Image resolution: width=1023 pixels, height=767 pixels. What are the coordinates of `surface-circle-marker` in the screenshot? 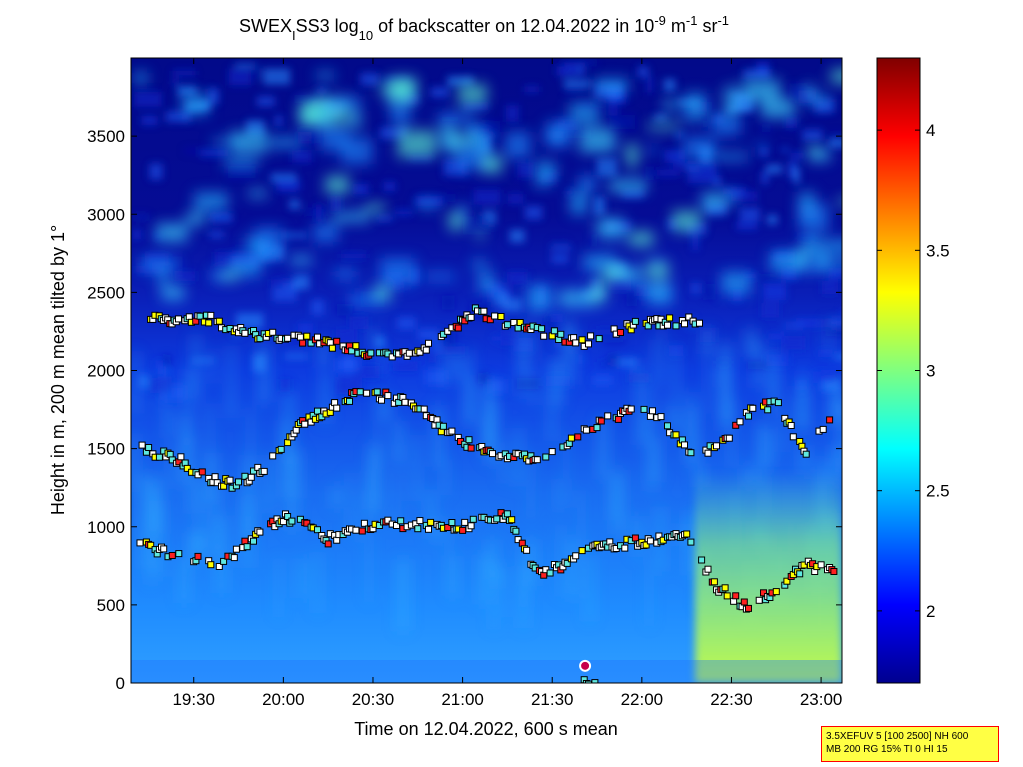 It's located at (585, 665).